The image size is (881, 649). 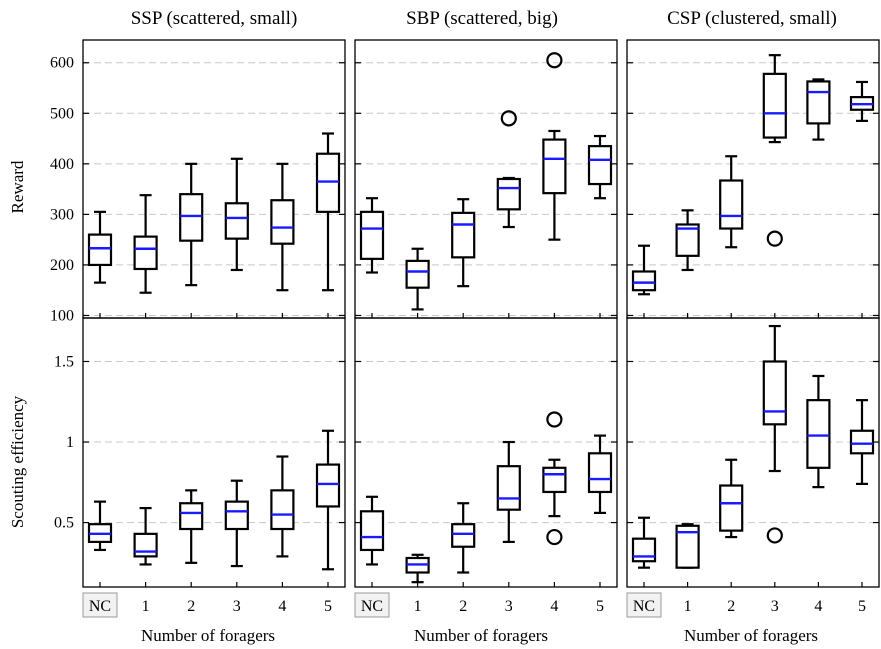 I want to click on y-tick-label: 1.5, so click(x=64, y=361).